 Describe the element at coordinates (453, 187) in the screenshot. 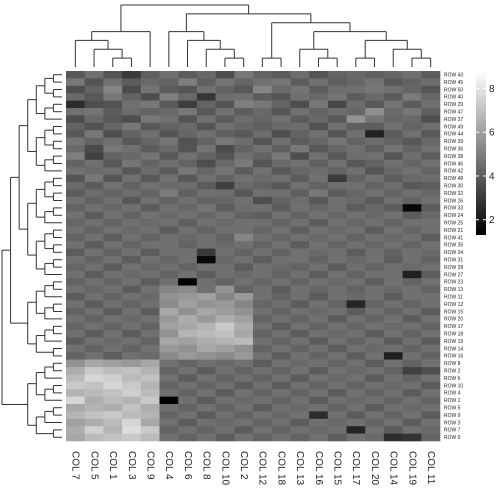

I see `row-label: ROW 30` at that location.